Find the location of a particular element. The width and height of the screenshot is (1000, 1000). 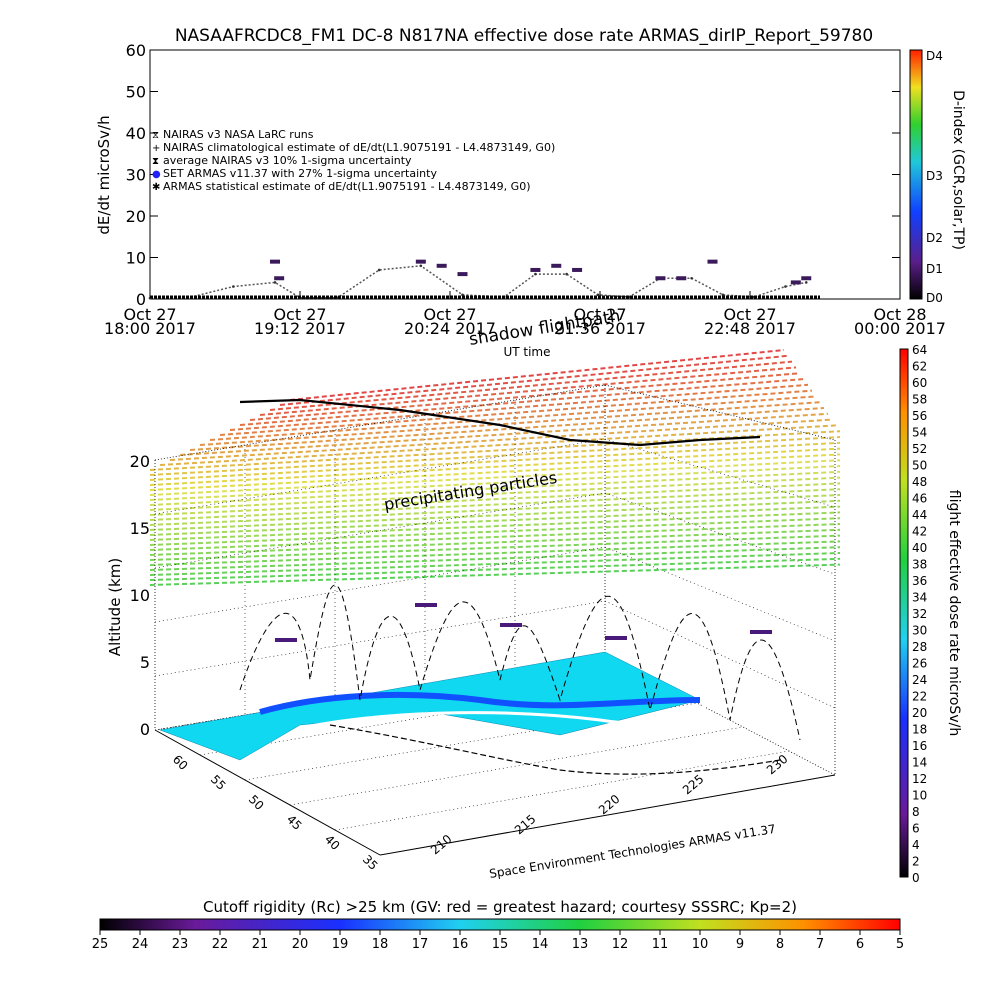

shadow-flightpath-annotation: shadow flightpath is located at coordinates (545, 328).